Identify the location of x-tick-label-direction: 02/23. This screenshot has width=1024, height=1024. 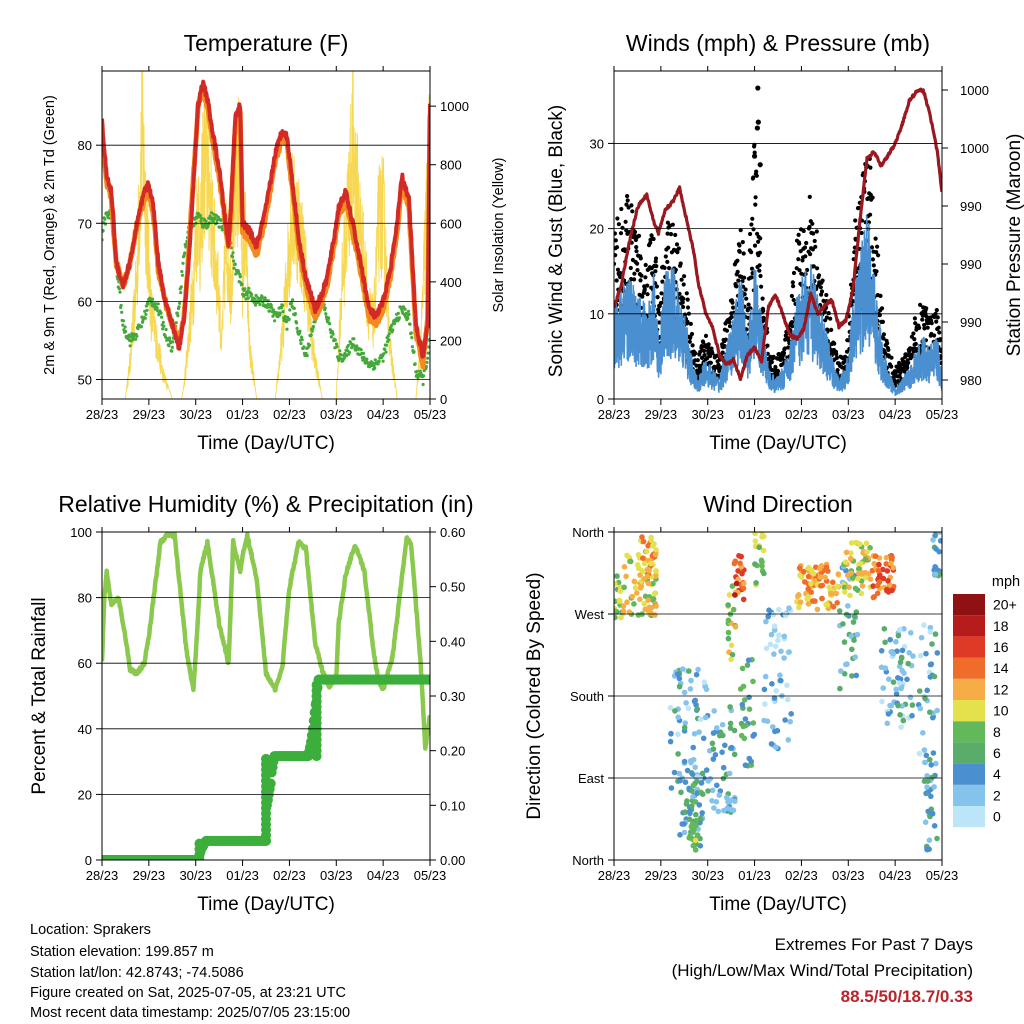
(801, 875).